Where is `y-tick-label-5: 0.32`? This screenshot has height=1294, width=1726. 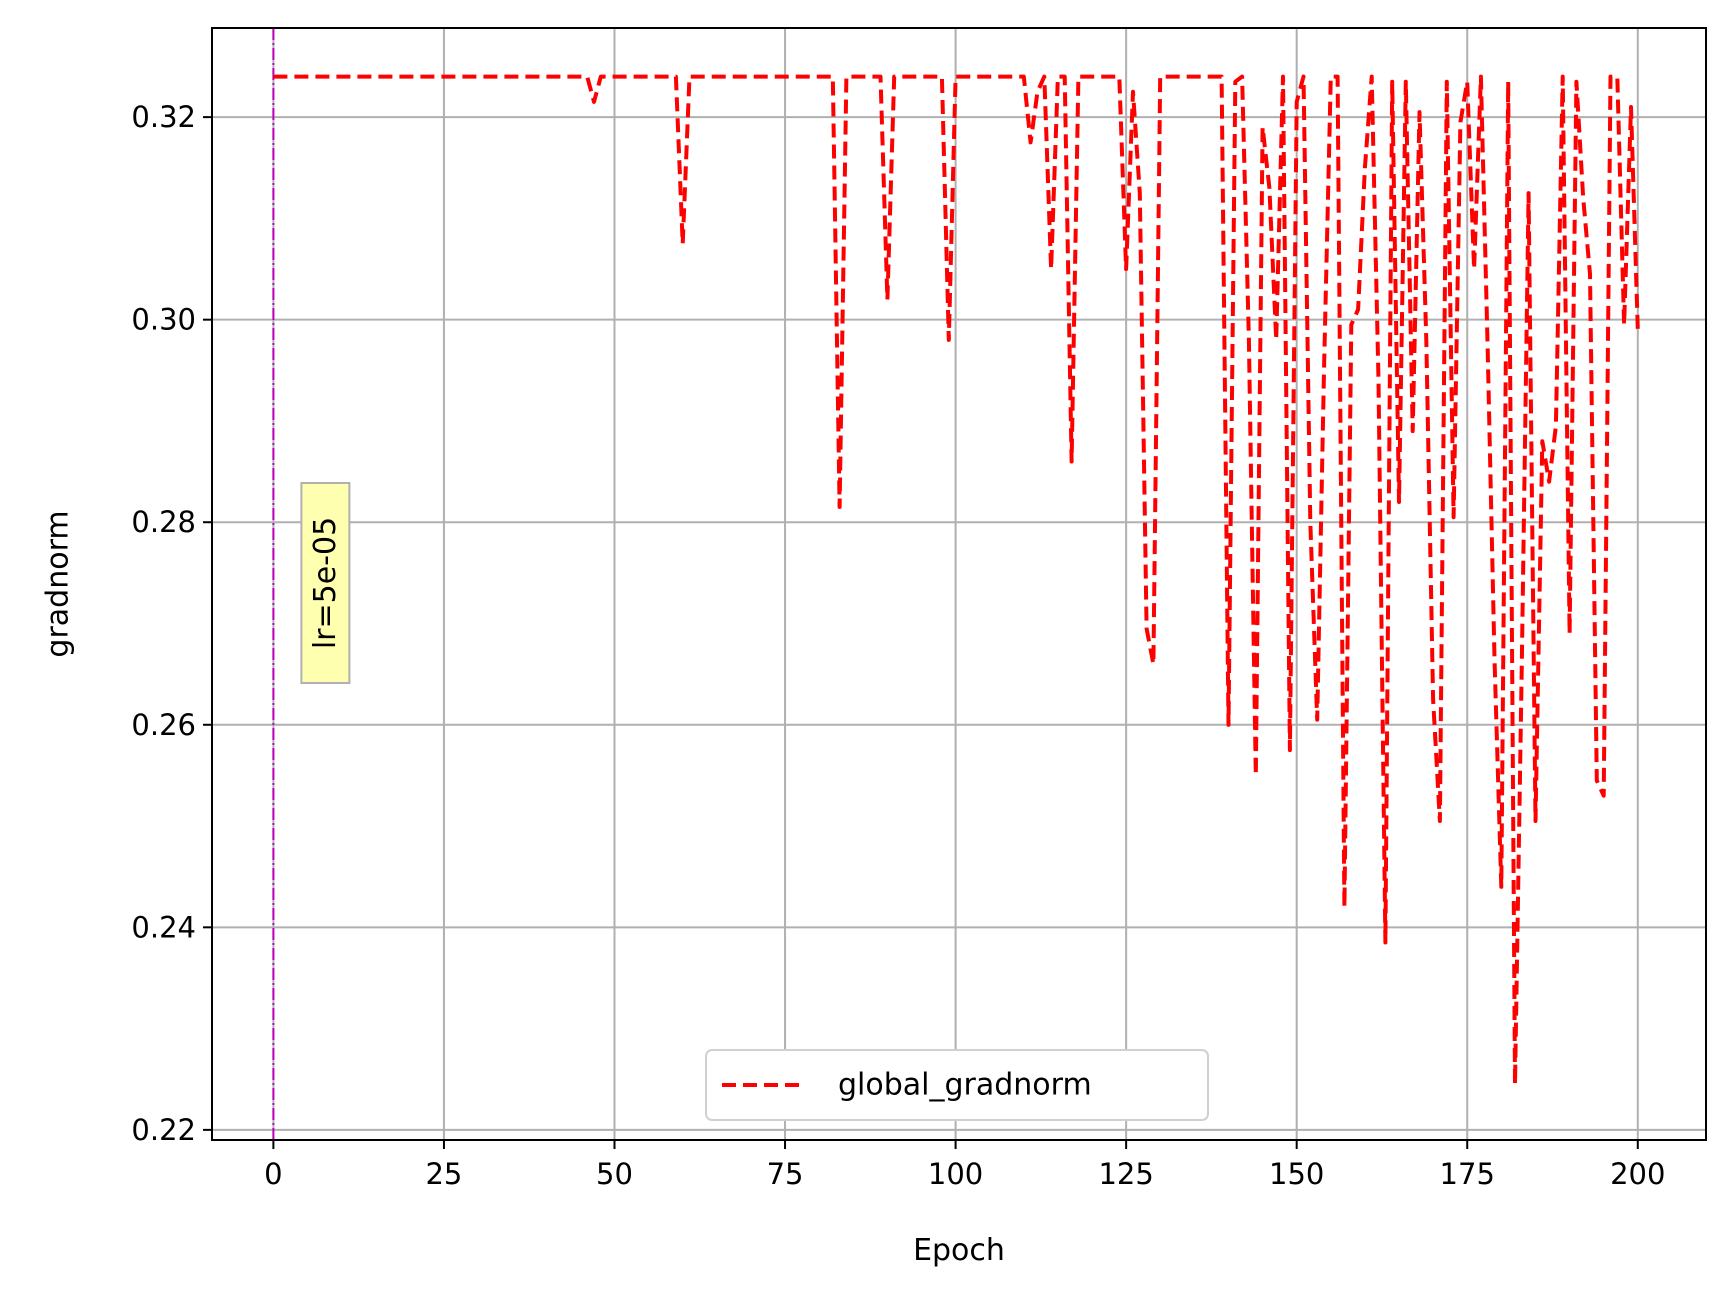 y-tick-label-5: 0.32 is located at coordinates (163, 117).